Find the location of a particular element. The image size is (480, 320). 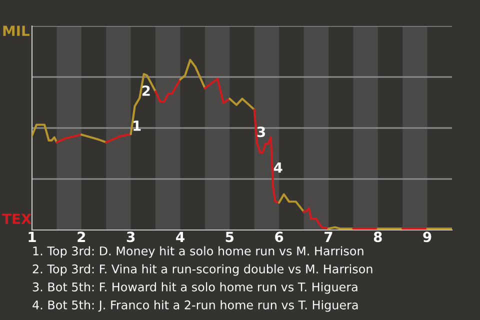

x-tick-label: 4 is located at coordinates (180, 237).